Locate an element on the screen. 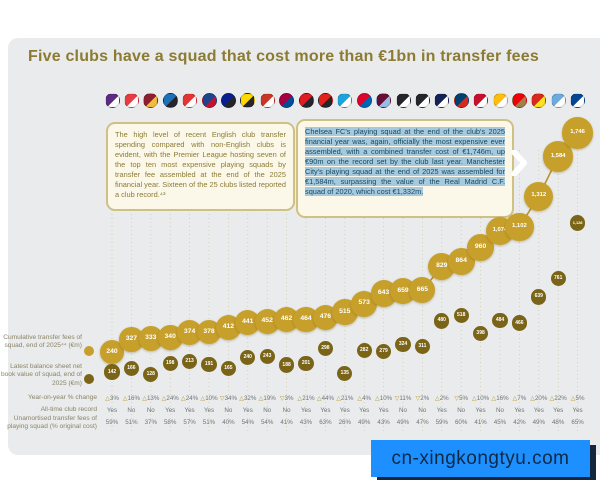  net-book-bubble: 480 is located at coordinates (442, 321).